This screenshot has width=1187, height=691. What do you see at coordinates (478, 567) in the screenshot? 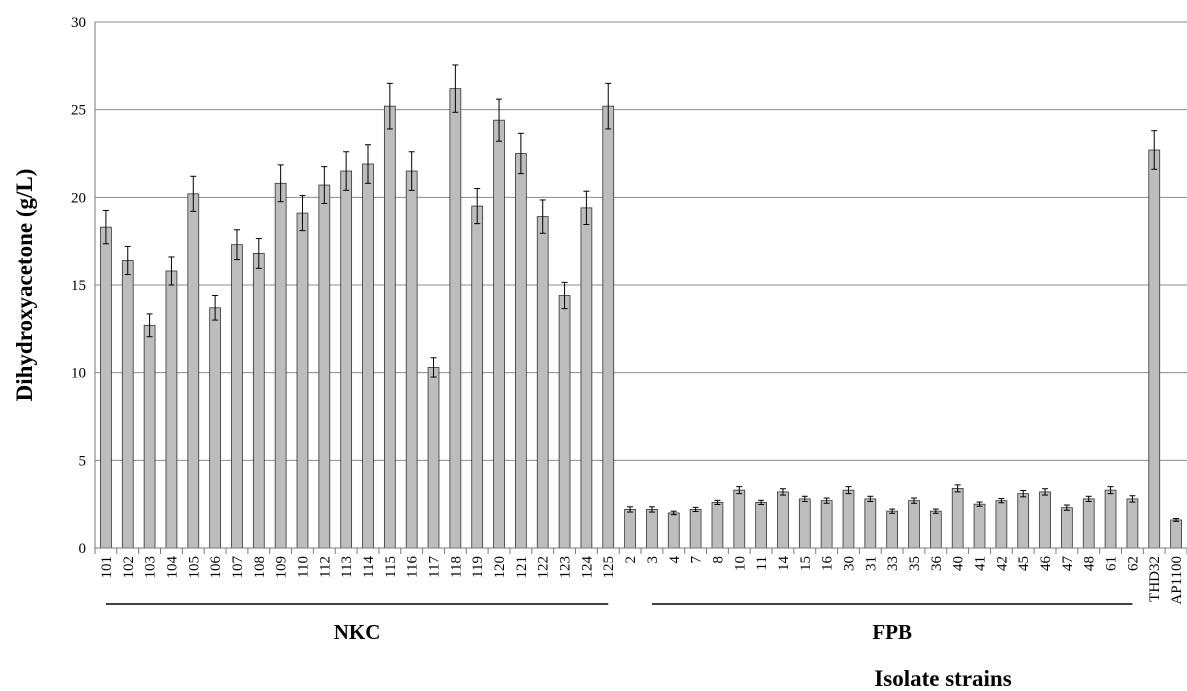
I see `x-tick-label: 119` at bounding box center [478, 567].